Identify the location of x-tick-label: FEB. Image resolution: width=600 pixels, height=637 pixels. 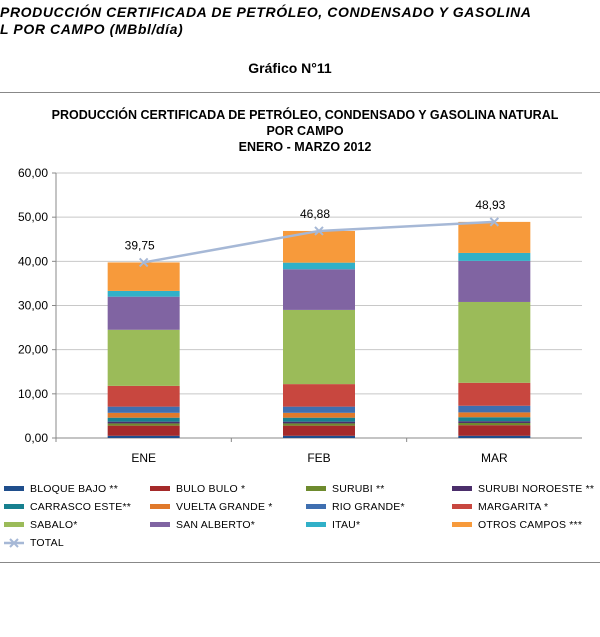
(318, 458).